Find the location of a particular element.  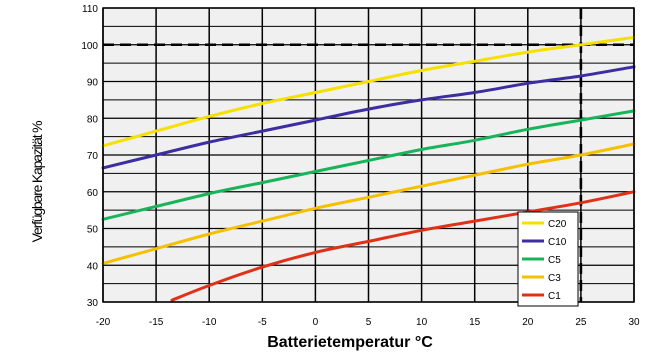

y-tick-label: 60 is located at coordinates (93, 193).